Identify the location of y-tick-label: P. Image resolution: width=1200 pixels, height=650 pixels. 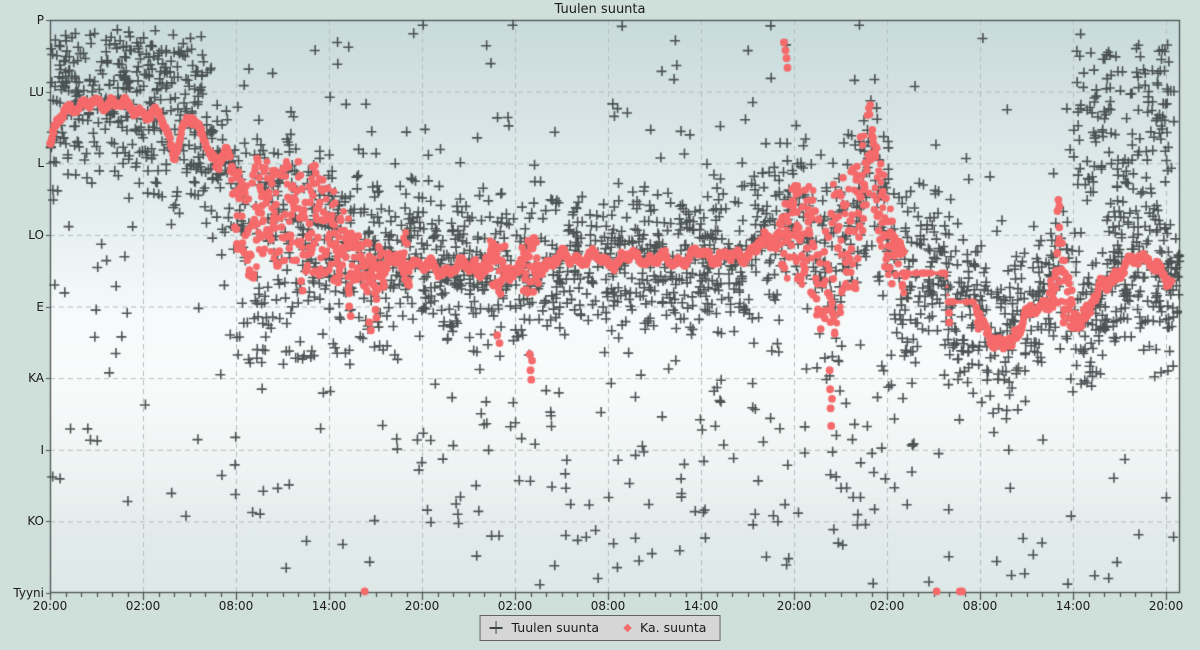
(40, 20).